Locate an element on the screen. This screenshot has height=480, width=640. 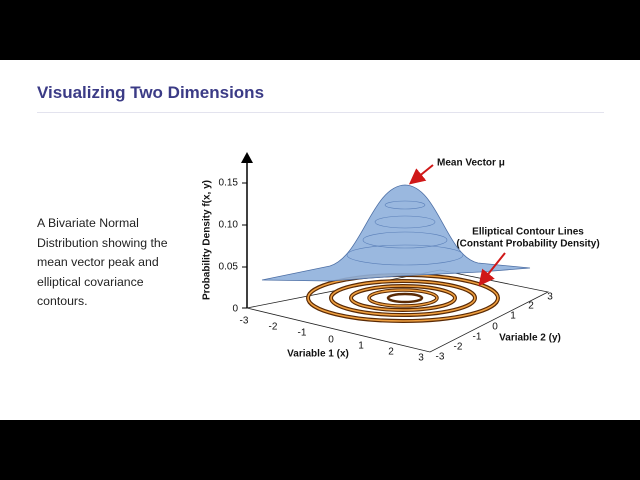
z-axis-label: Probability Density f(x, y) is located at coordinates (207, 240).